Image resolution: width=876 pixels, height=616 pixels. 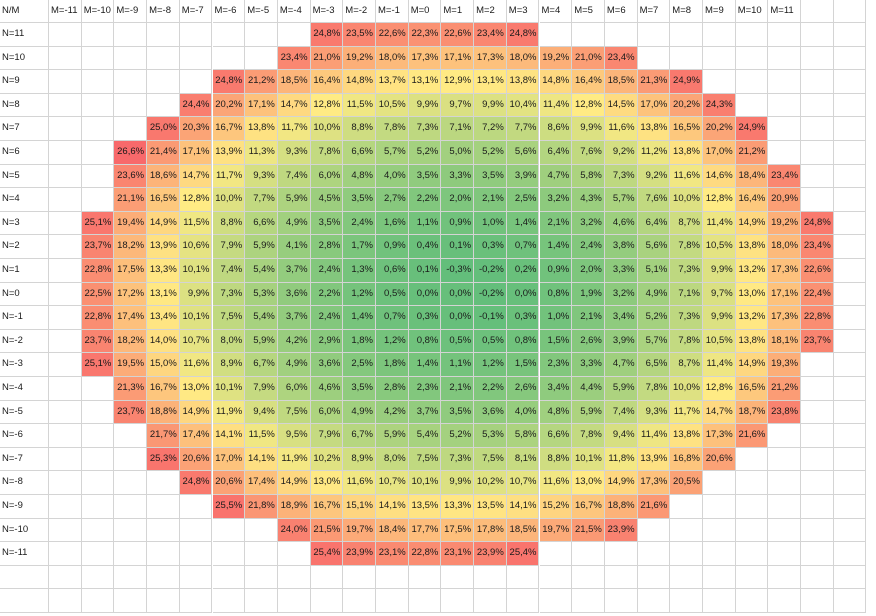 What do you see at coordinates (131, 294) in the screenshot?
I see `heatmap-value-cell: 17,2%` at bounding box center [131, 294].